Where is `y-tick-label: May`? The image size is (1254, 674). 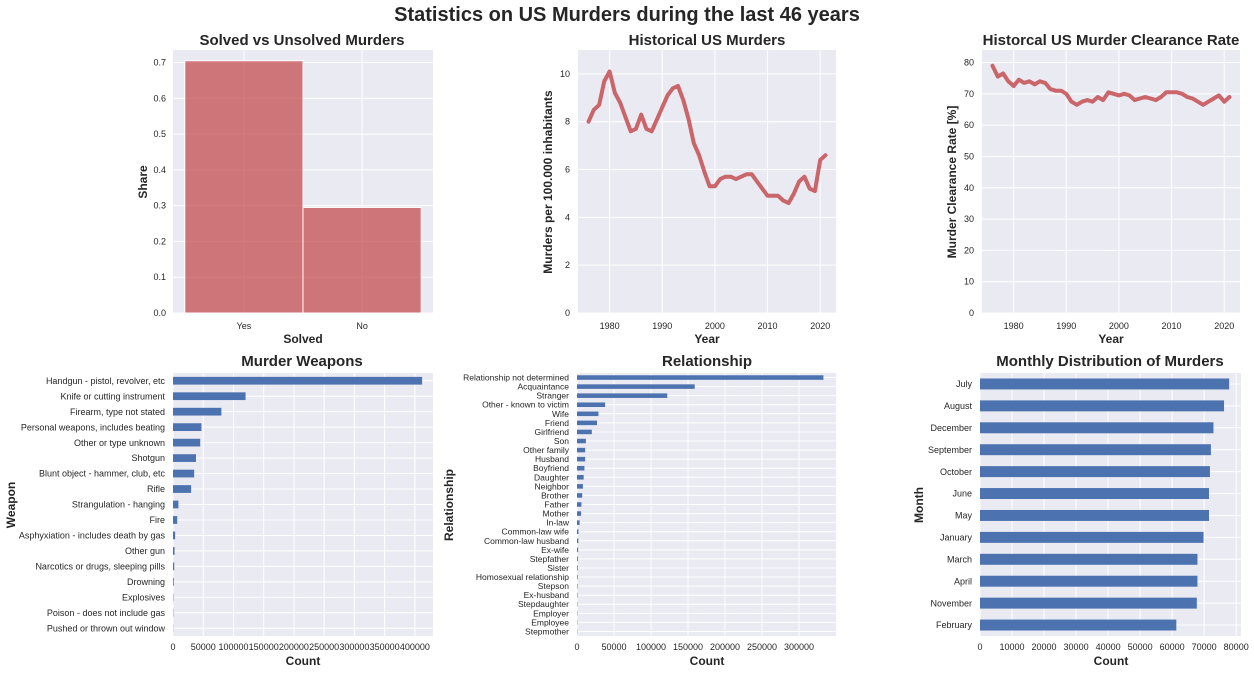
y-tick-label: May is located at coordinates (964, 516).